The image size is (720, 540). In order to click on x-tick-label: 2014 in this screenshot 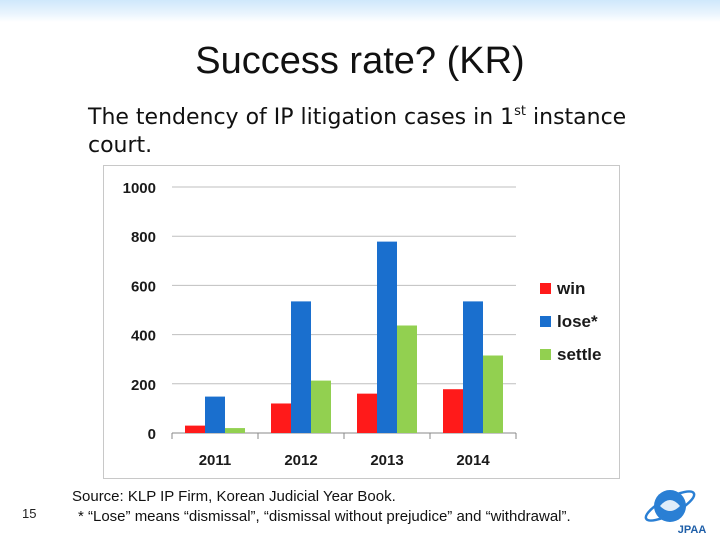, I will do `click(473, 460)`.